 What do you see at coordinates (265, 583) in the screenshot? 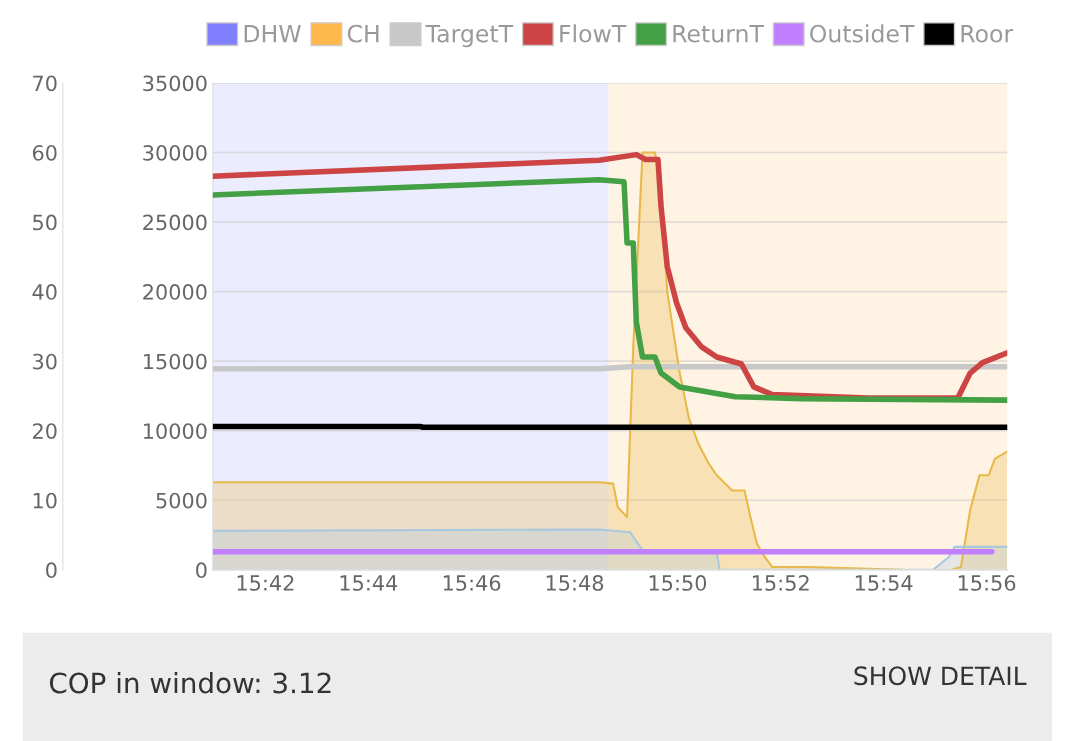
I see `x-tick-label: 15:42` at bounding box center [265, 583].